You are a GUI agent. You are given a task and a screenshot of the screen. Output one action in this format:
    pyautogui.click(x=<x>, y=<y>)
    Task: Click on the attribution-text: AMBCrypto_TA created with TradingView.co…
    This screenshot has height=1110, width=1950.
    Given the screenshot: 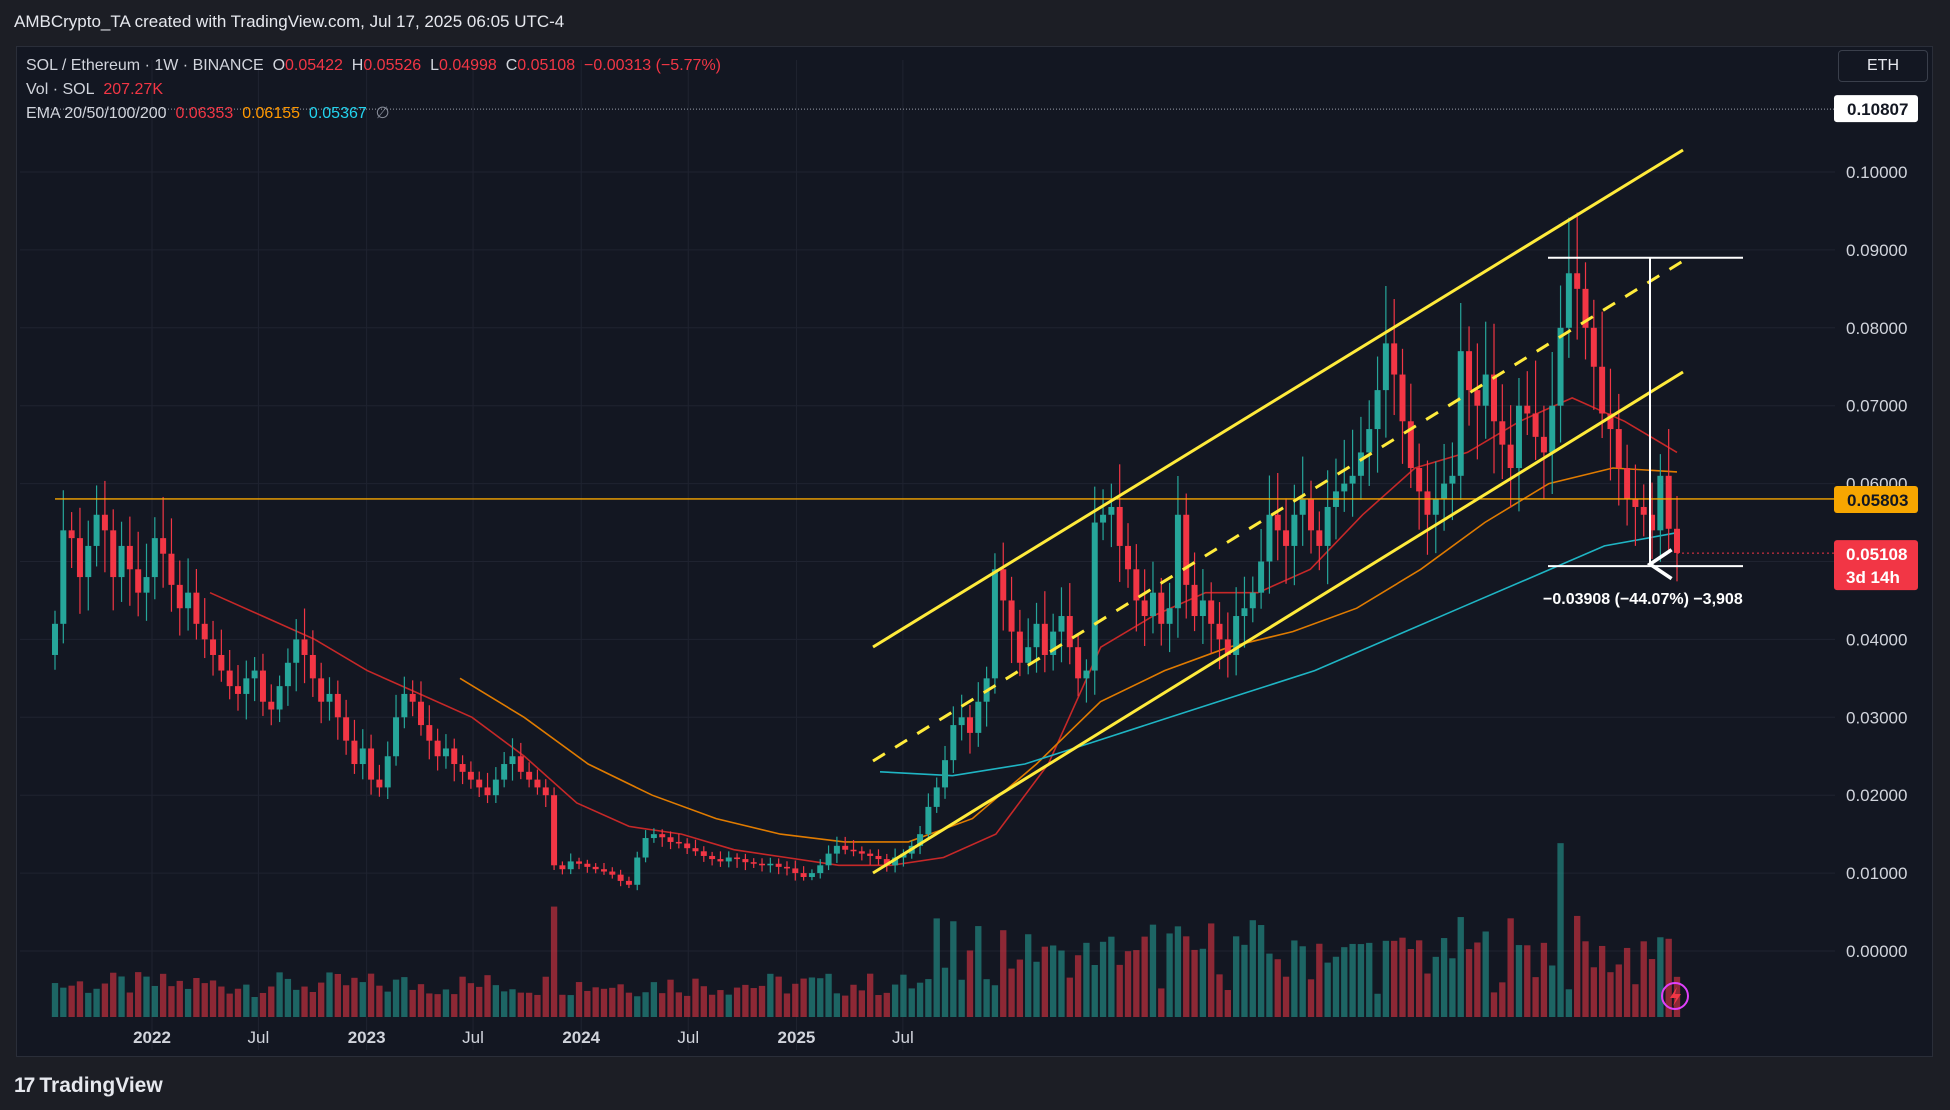 What is the action you would take?
    pyautogui.click(x=289, y=21)
    